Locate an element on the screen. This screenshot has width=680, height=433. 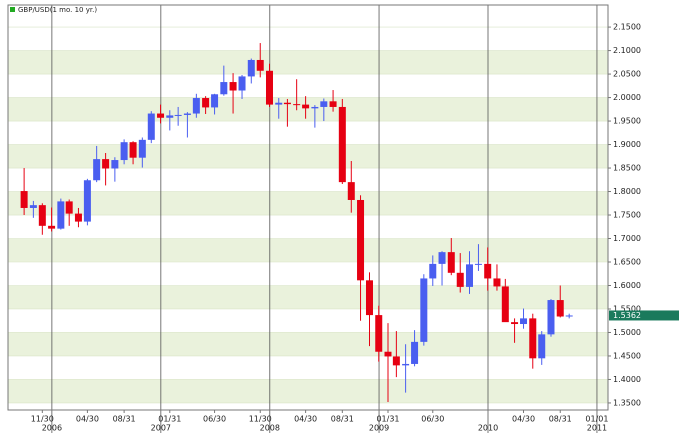
y-tick-label: 1.4000 is located at coordinates (627, 379).